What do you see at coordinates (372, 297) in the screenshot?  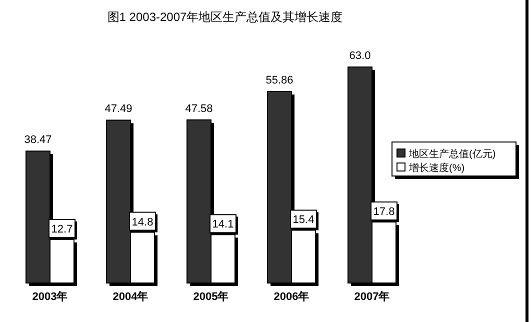 I see `x-tick: 2007年` at bounding box center [372, 297].